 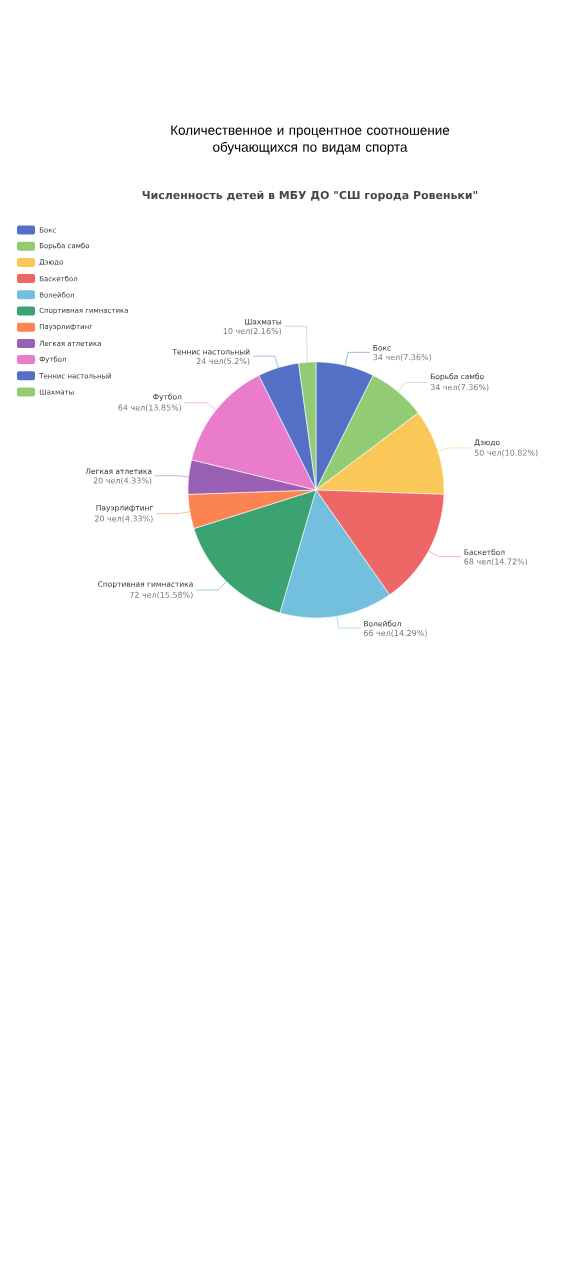 I want to click on chart-subtitle: Численность детей в МБУ ДО "СШ города Ровеньки", so click(x=310, y=196).